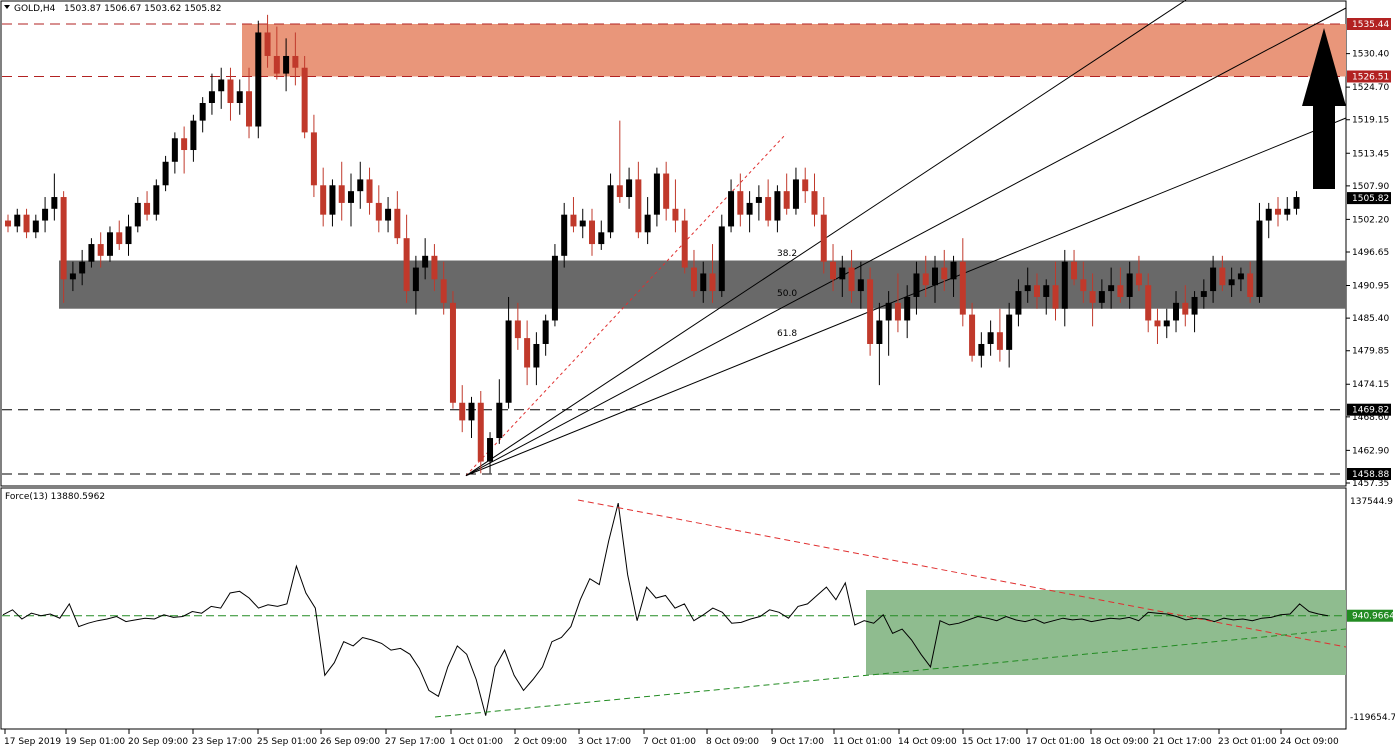  Describe the element at coordinates (1370, 475) in the screenshot. I see `price-tag-label: 1458.88` at that location.